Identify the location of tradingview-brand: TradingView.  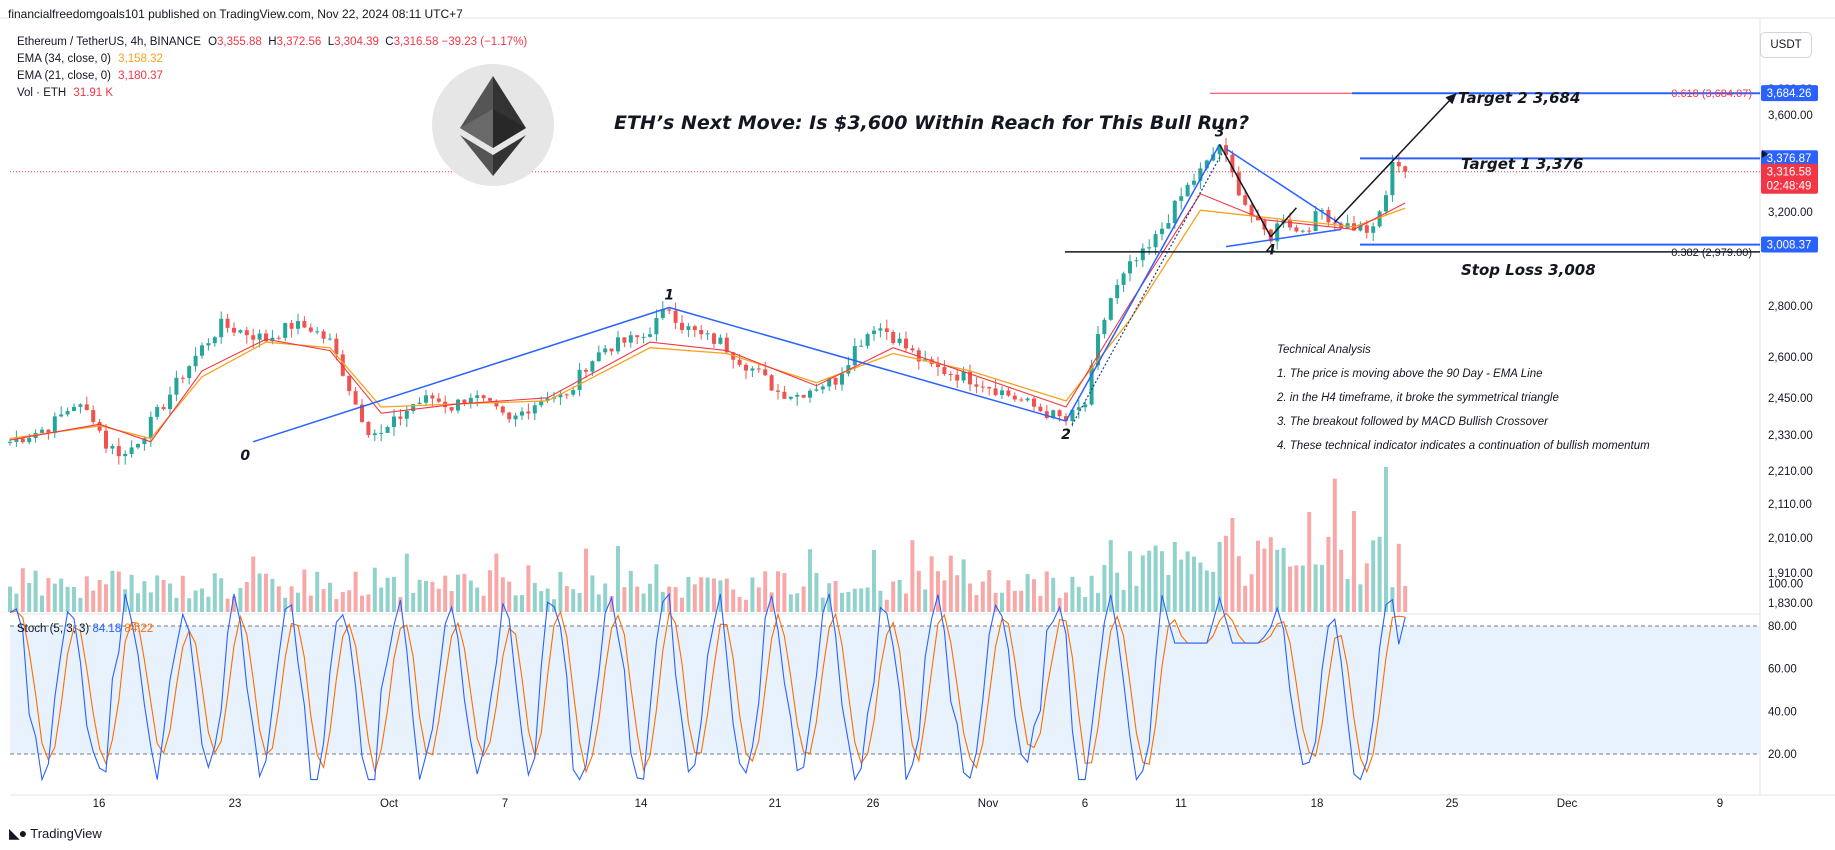
(66, 833).